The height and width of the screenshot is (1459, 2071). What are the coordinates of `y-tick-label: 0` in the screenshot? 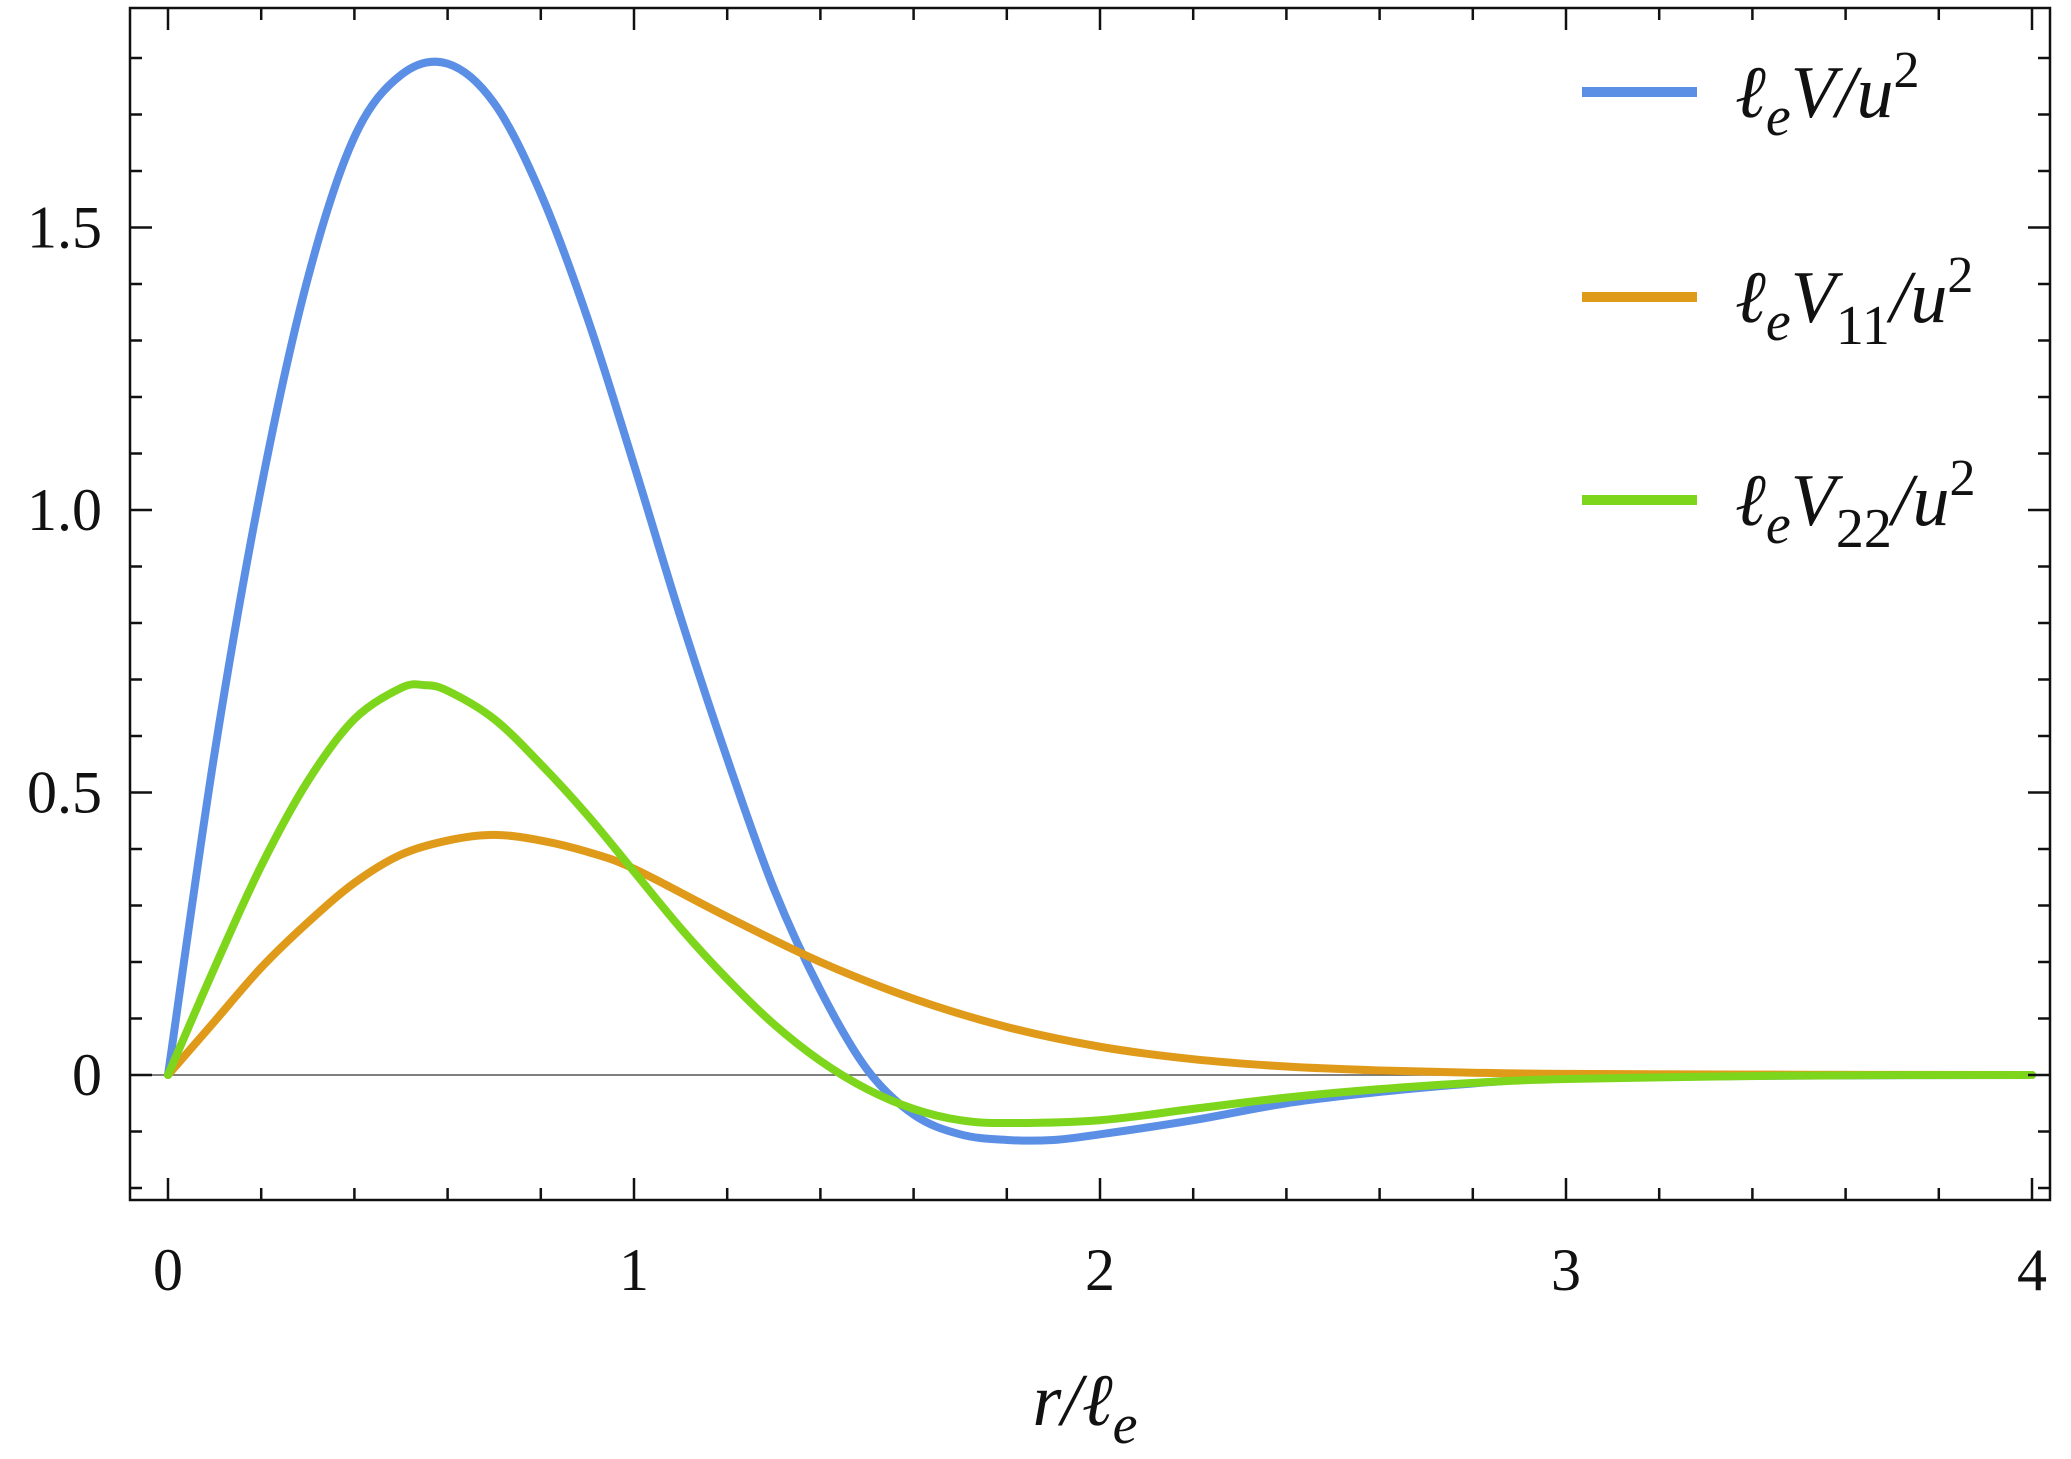 It's located at (87, 1075).